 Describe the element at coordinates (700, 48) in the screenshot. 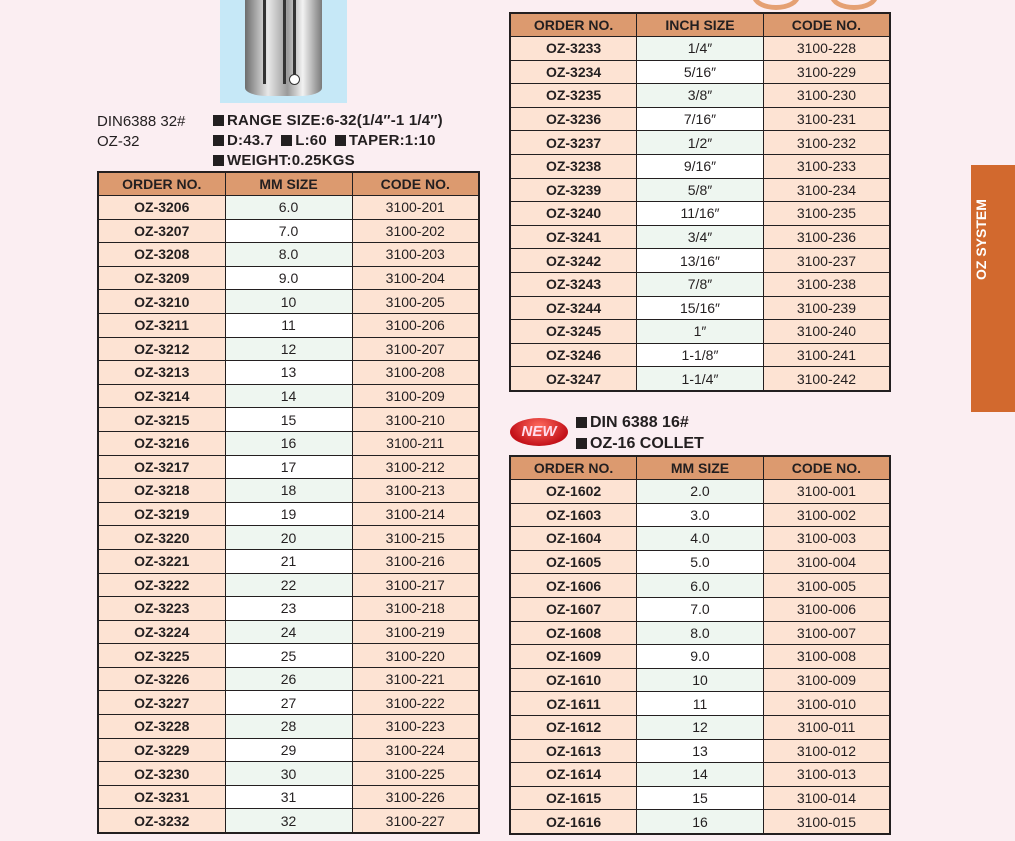

I see `size-cell: 1/4″` at that location.